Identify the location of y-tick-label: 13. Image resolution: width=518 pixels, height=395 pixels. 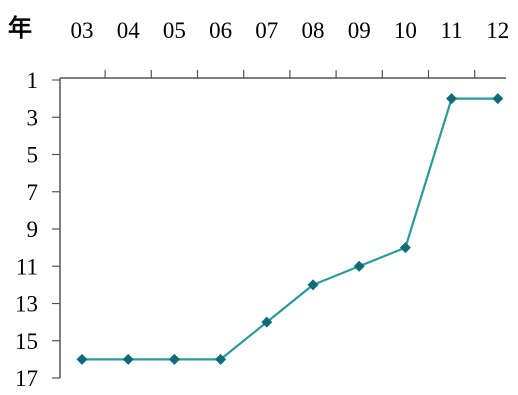
(26, 304).